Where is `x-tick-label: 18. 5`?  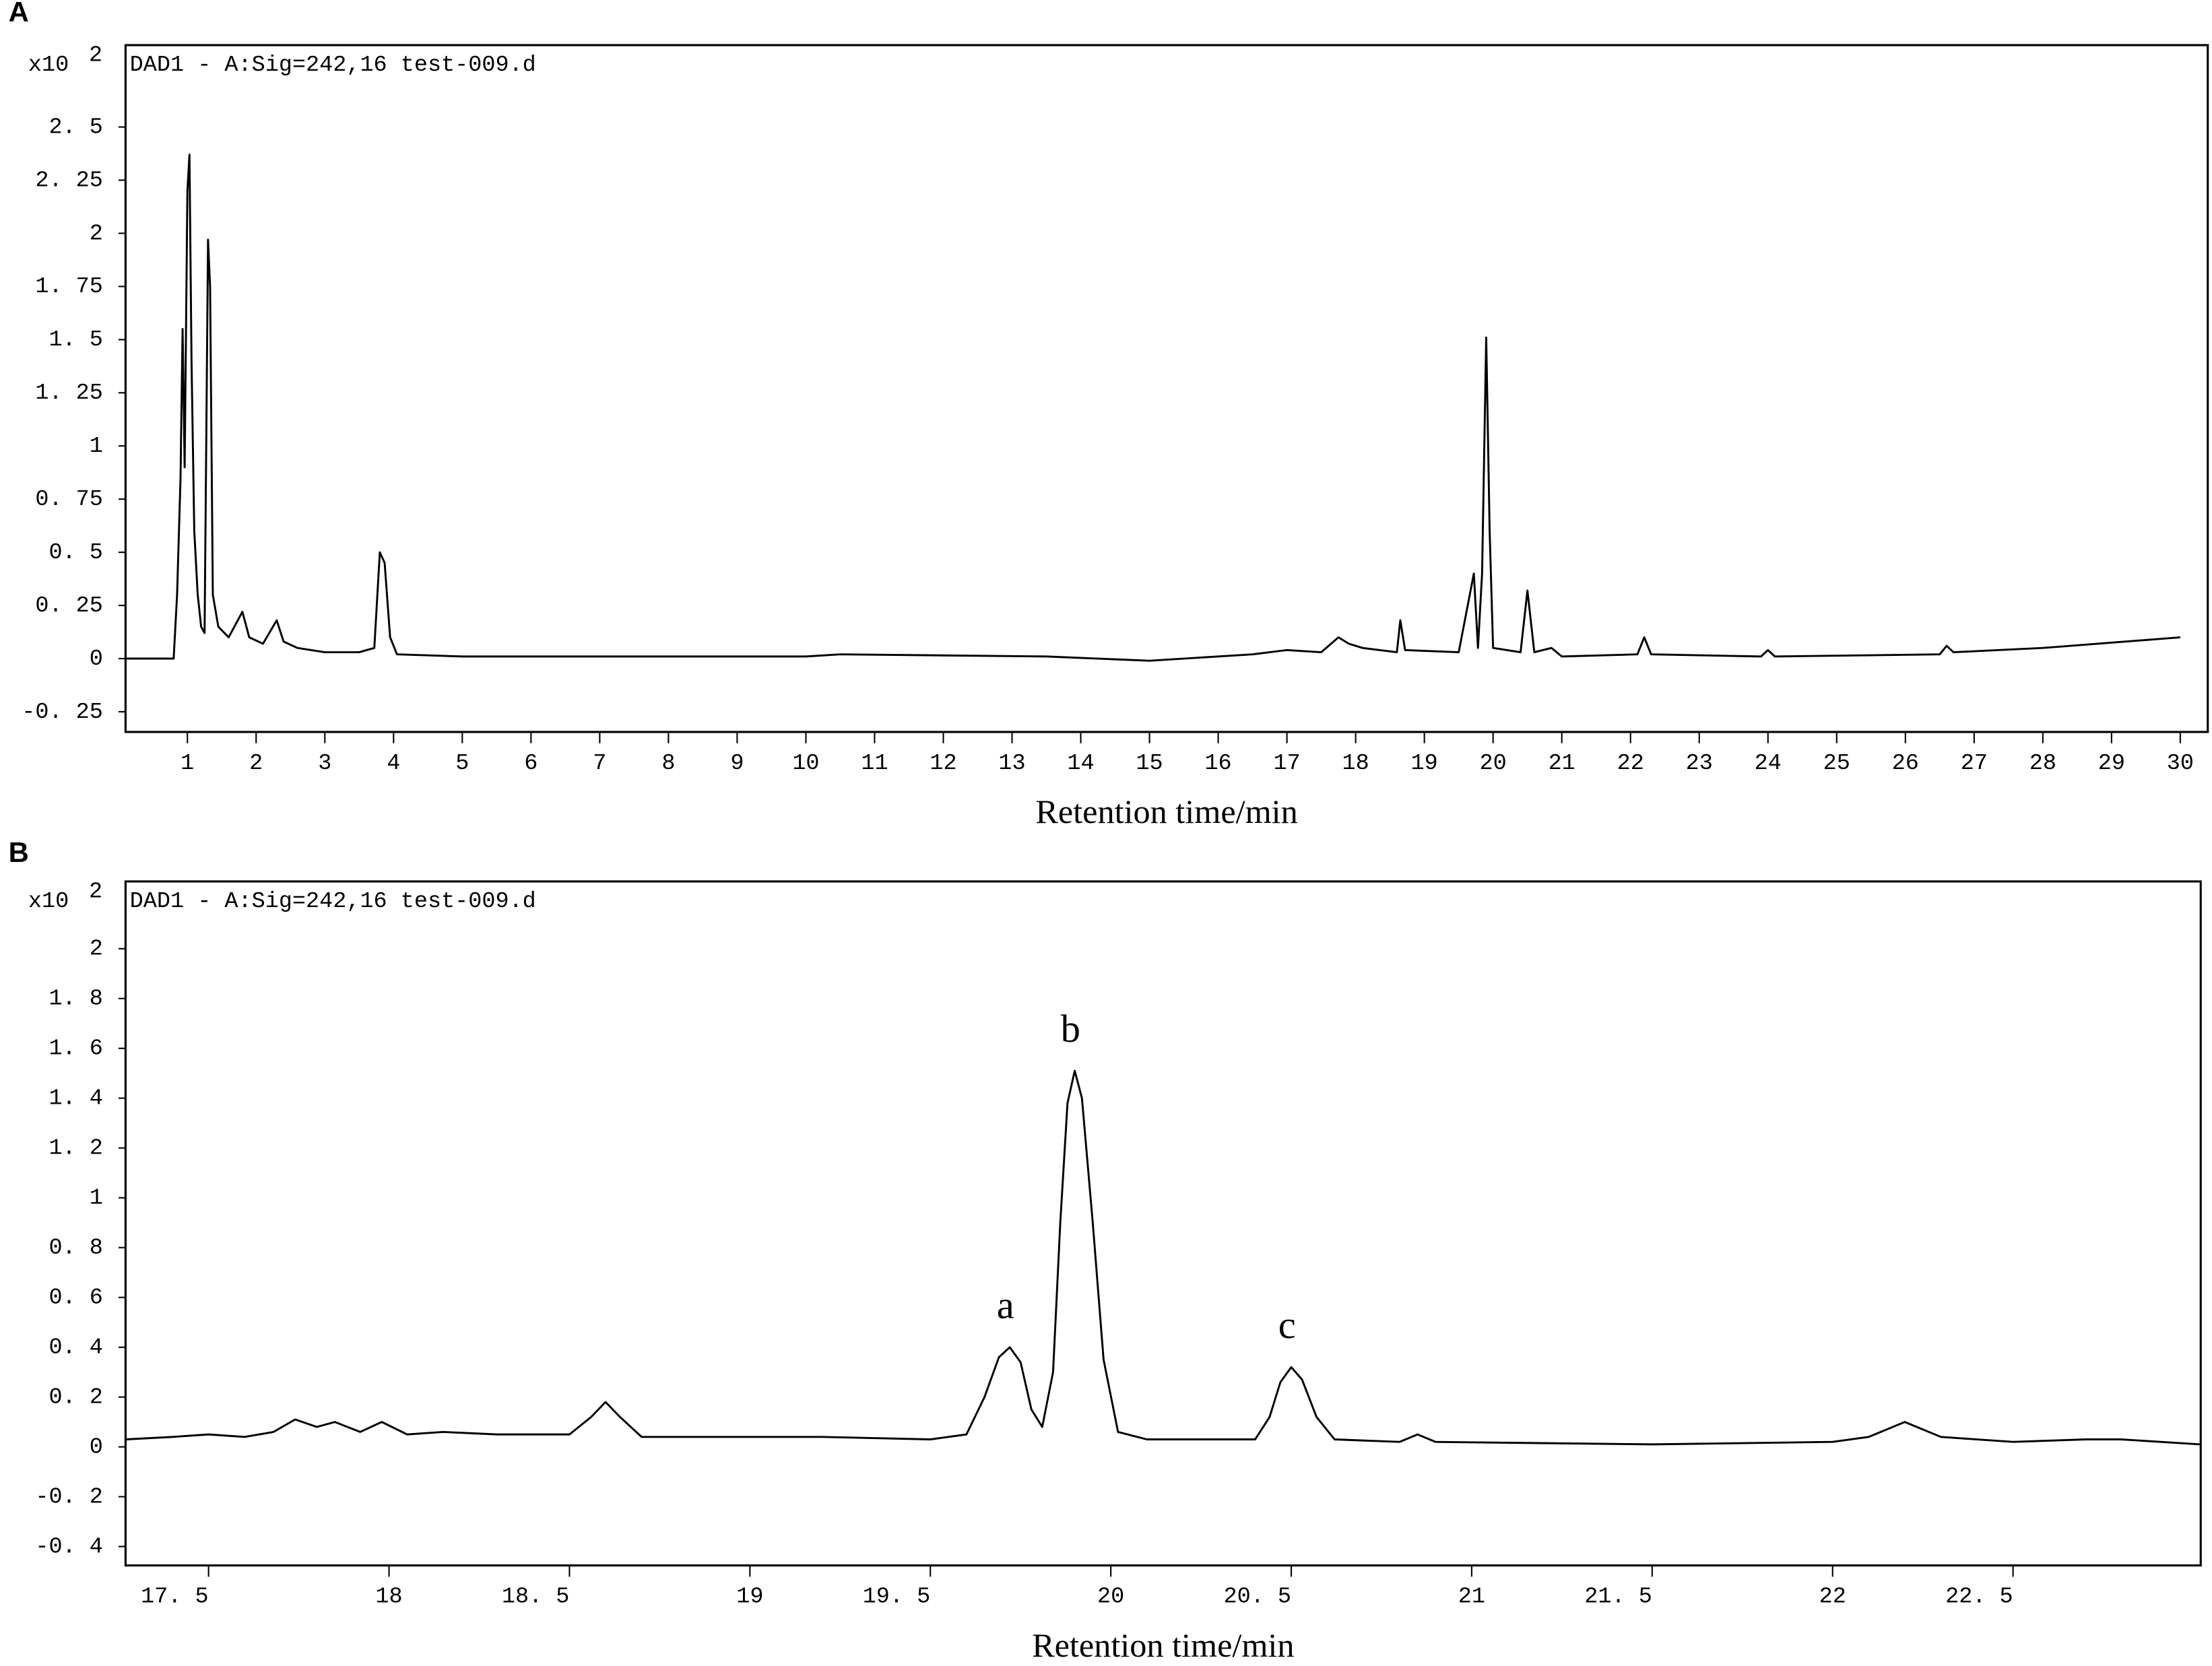 x-tick-label: 18. 5 is located at coordinates (536, 1597).